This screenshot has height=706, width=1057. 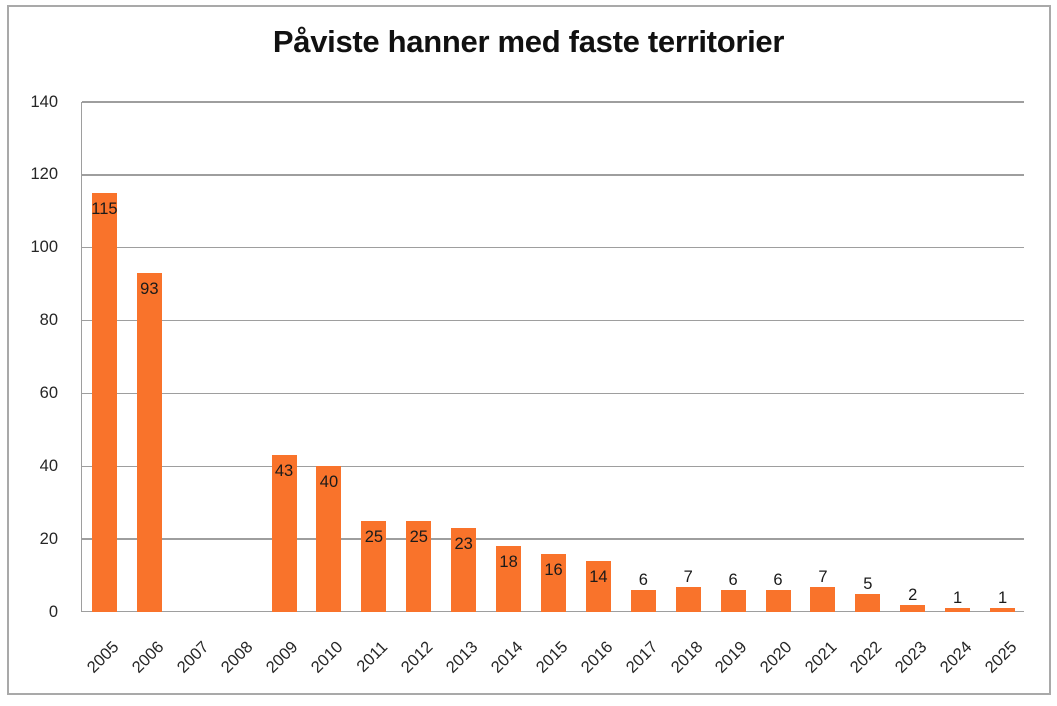 What do you see at coordinates (44, 247) in the screenshot?
I see `y-tick-label: 100` at bounding box center [44, 247].